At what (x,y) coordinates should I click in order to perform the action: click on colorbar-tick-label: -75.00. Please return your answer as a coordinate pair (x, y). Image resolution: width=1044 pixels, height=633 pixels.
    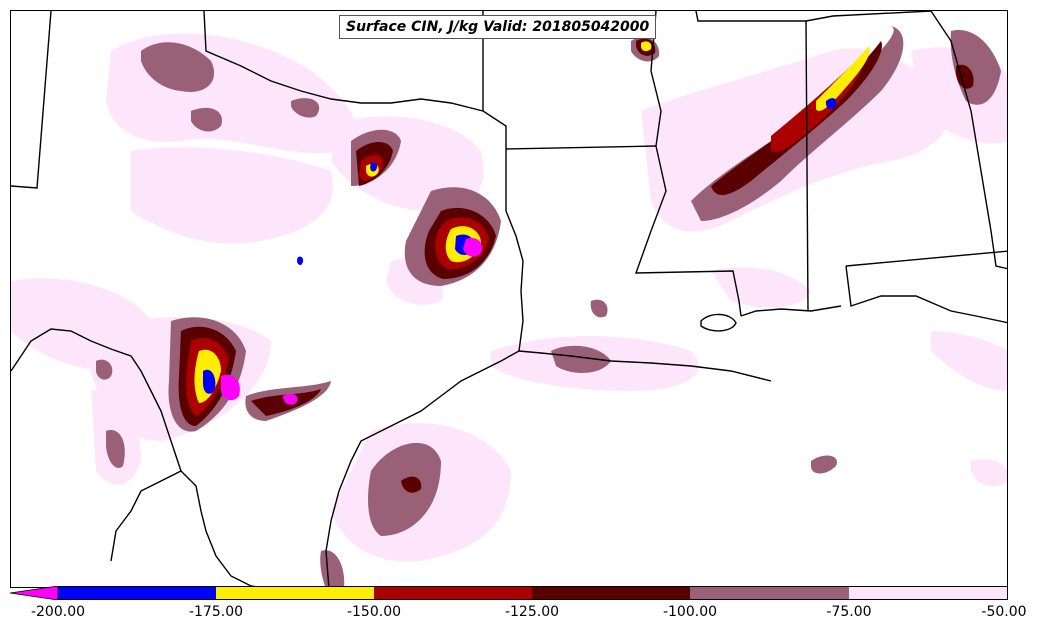
    Looking at the image, I should click on (849, 612).